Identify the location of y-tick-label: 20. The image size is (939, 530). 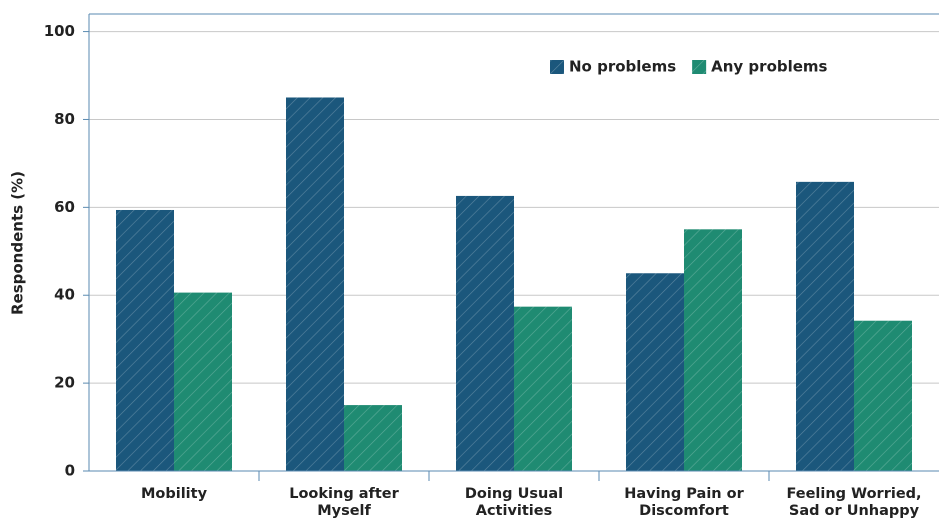
(64, 383).